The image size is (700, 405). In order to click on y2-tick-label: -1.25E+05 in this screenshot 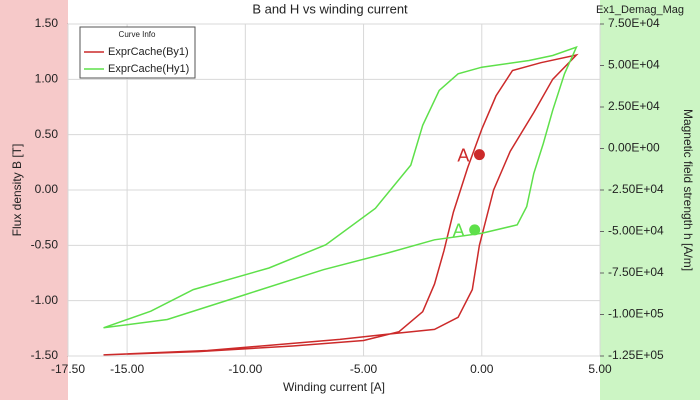, I will do `click(636, 355)`.